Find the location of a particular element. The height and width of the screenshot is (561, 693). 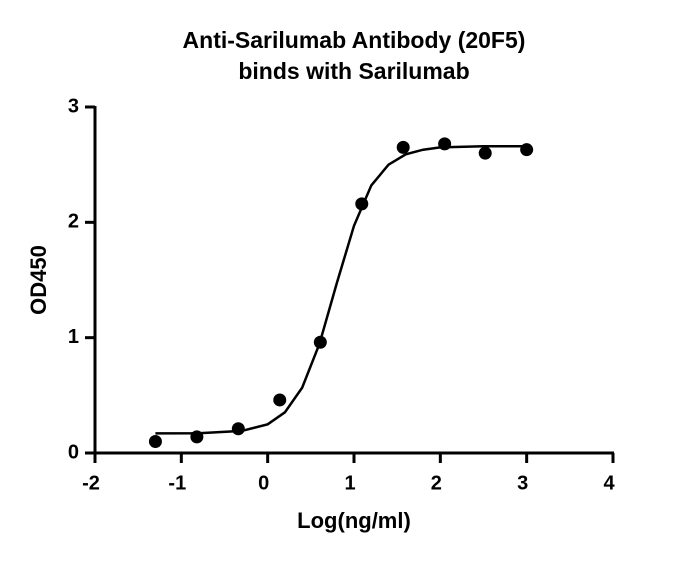

y-tick-label: 0 is located at coordinates (73, 452).